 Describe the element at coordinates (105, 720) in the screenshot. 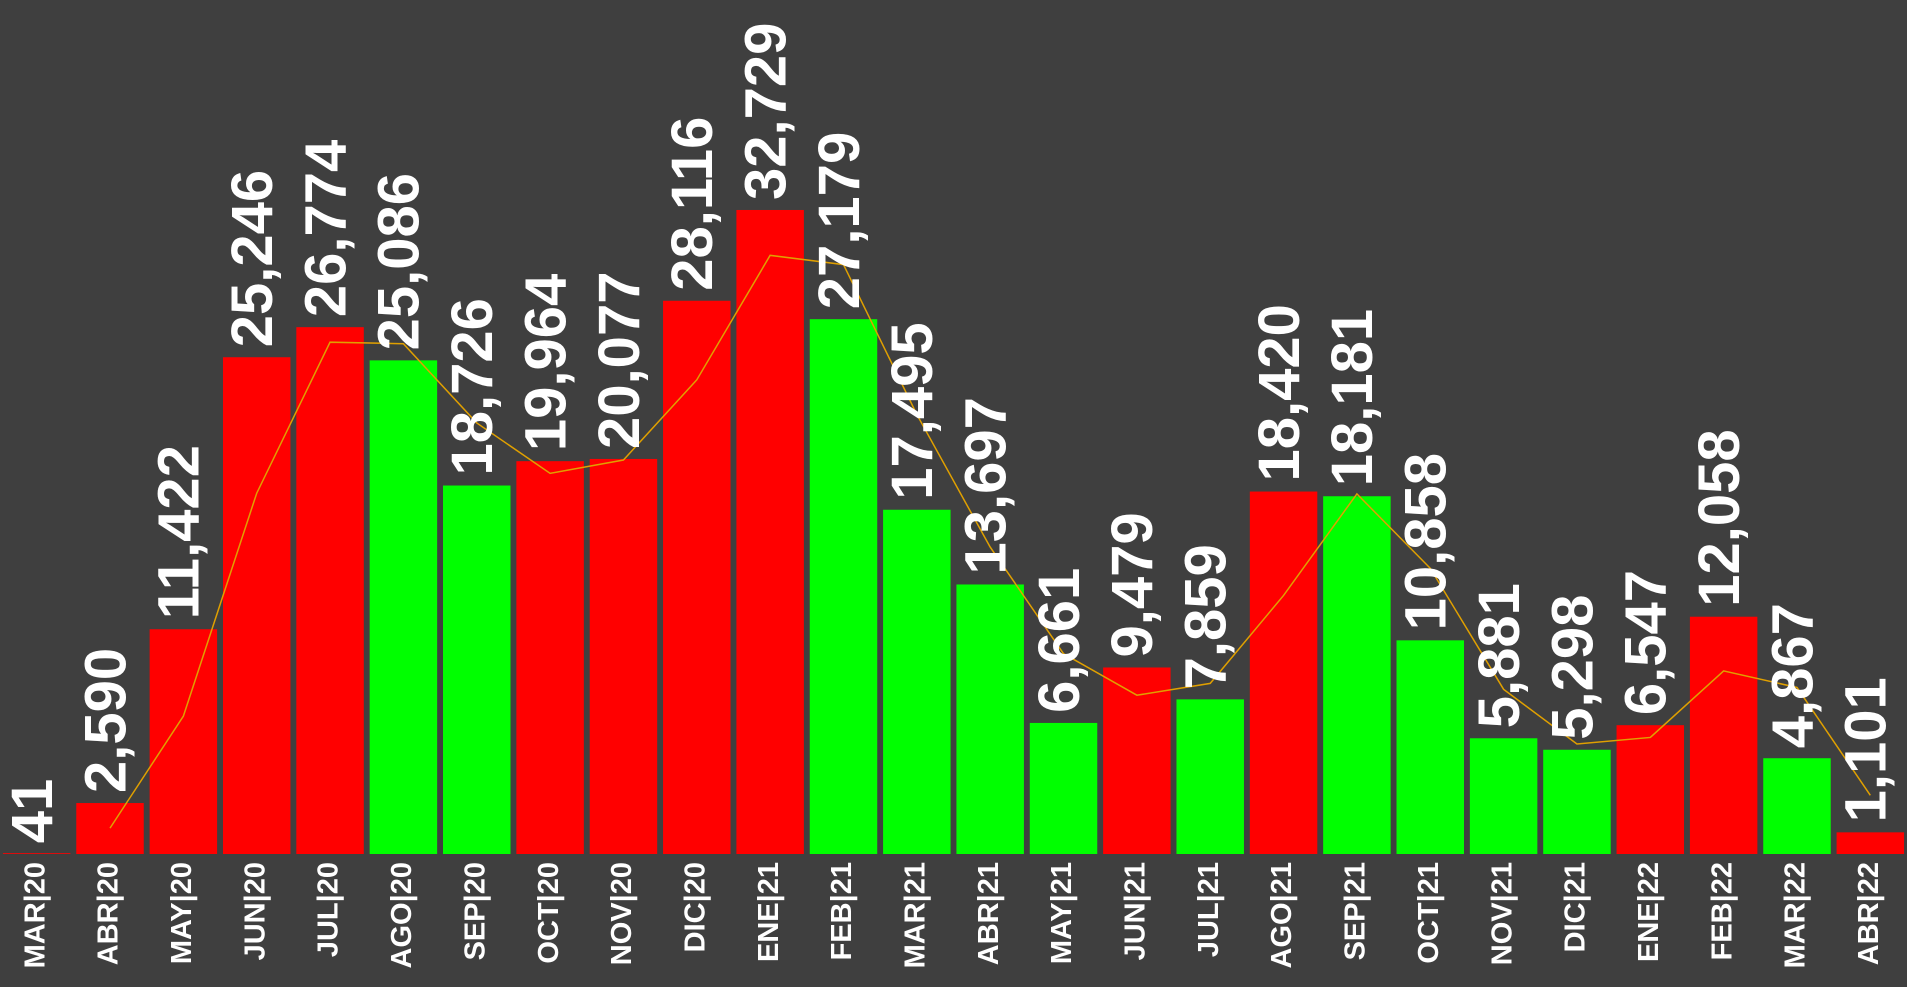

I see `value-label: 2,590` at that location.